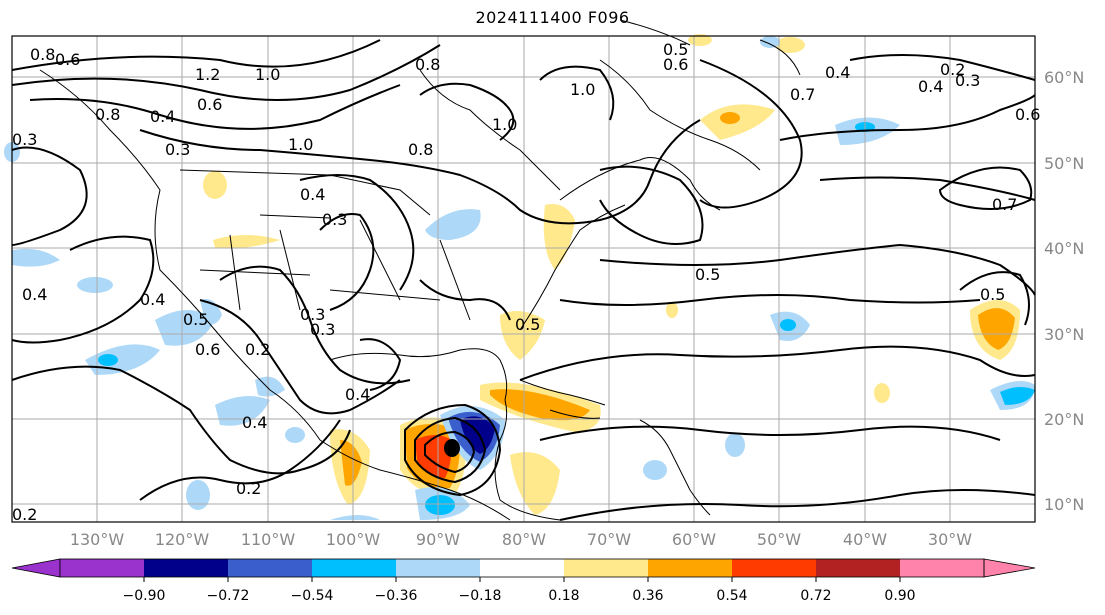  I want to click on colorbar-extend-min, so click(36, 568).